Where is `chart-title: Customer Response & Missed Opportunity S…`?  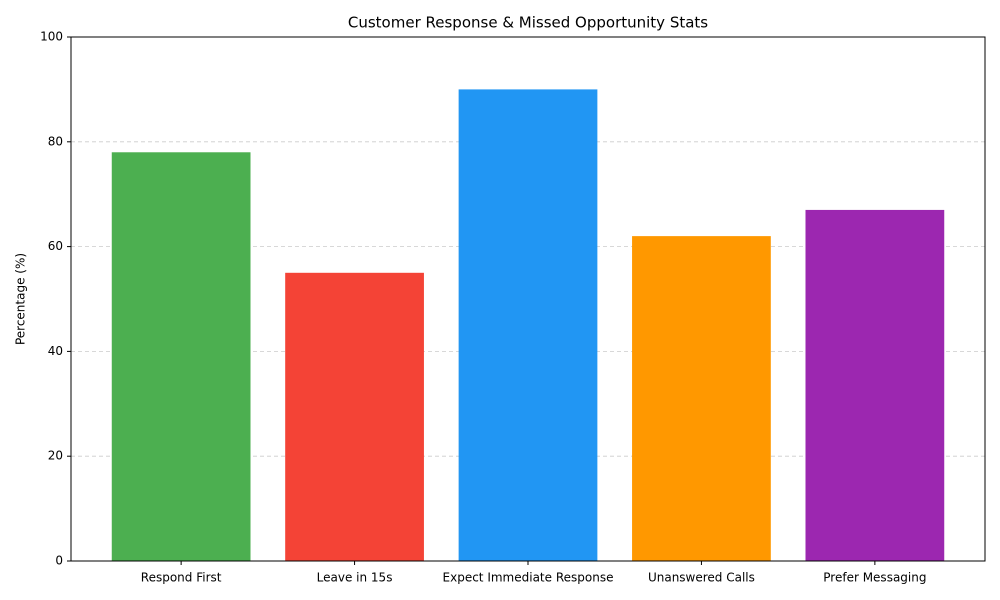
chart-title: Customer Response & Missed Opportunity S… is located at coordinates (528, 23).